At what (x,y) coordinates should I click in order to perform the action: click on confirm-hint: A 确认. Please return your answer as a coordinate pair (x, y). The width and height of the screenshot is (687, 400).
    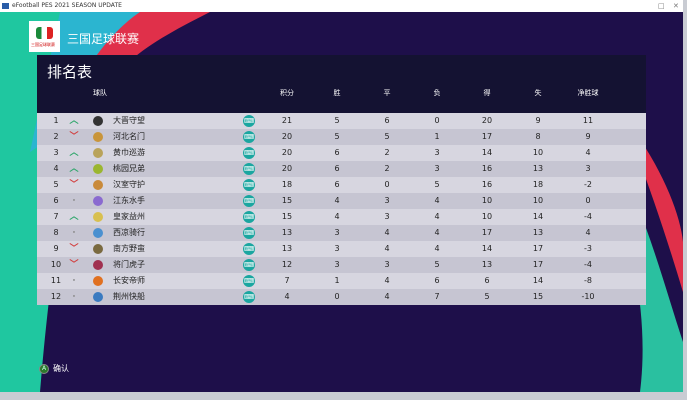
    Looking at the image, I should click on (54, 368).